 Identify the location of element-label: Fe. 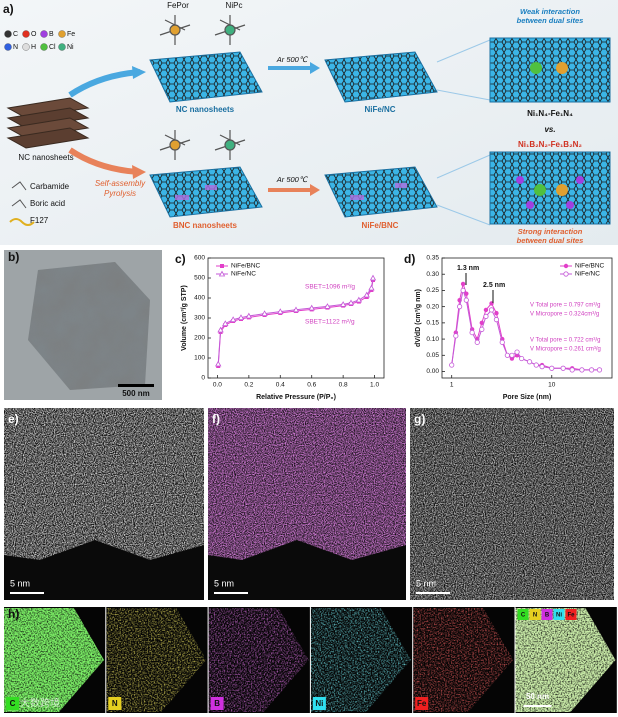
(571, 616).